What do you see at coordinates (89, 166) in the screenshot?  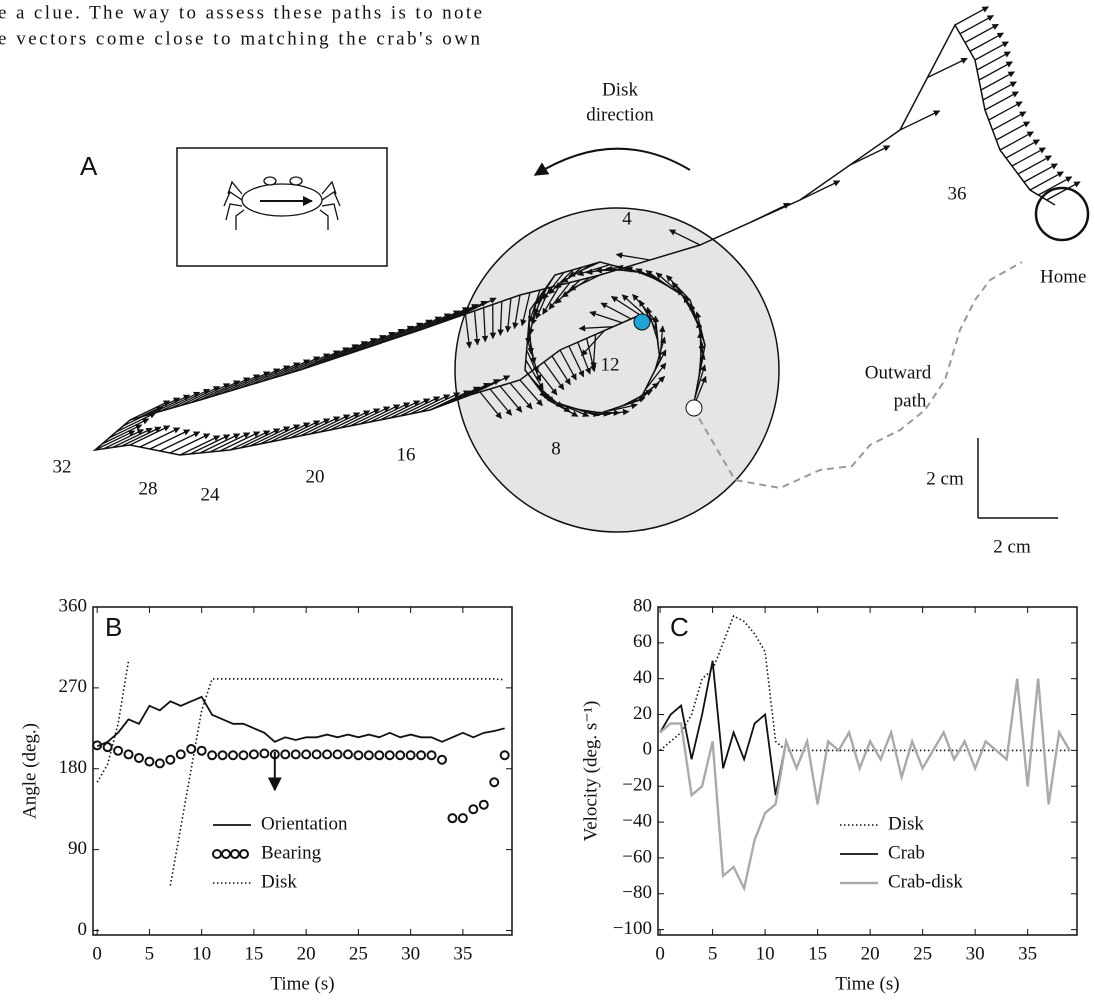 I see `panel-label: A` at bounding box center [89, 166].